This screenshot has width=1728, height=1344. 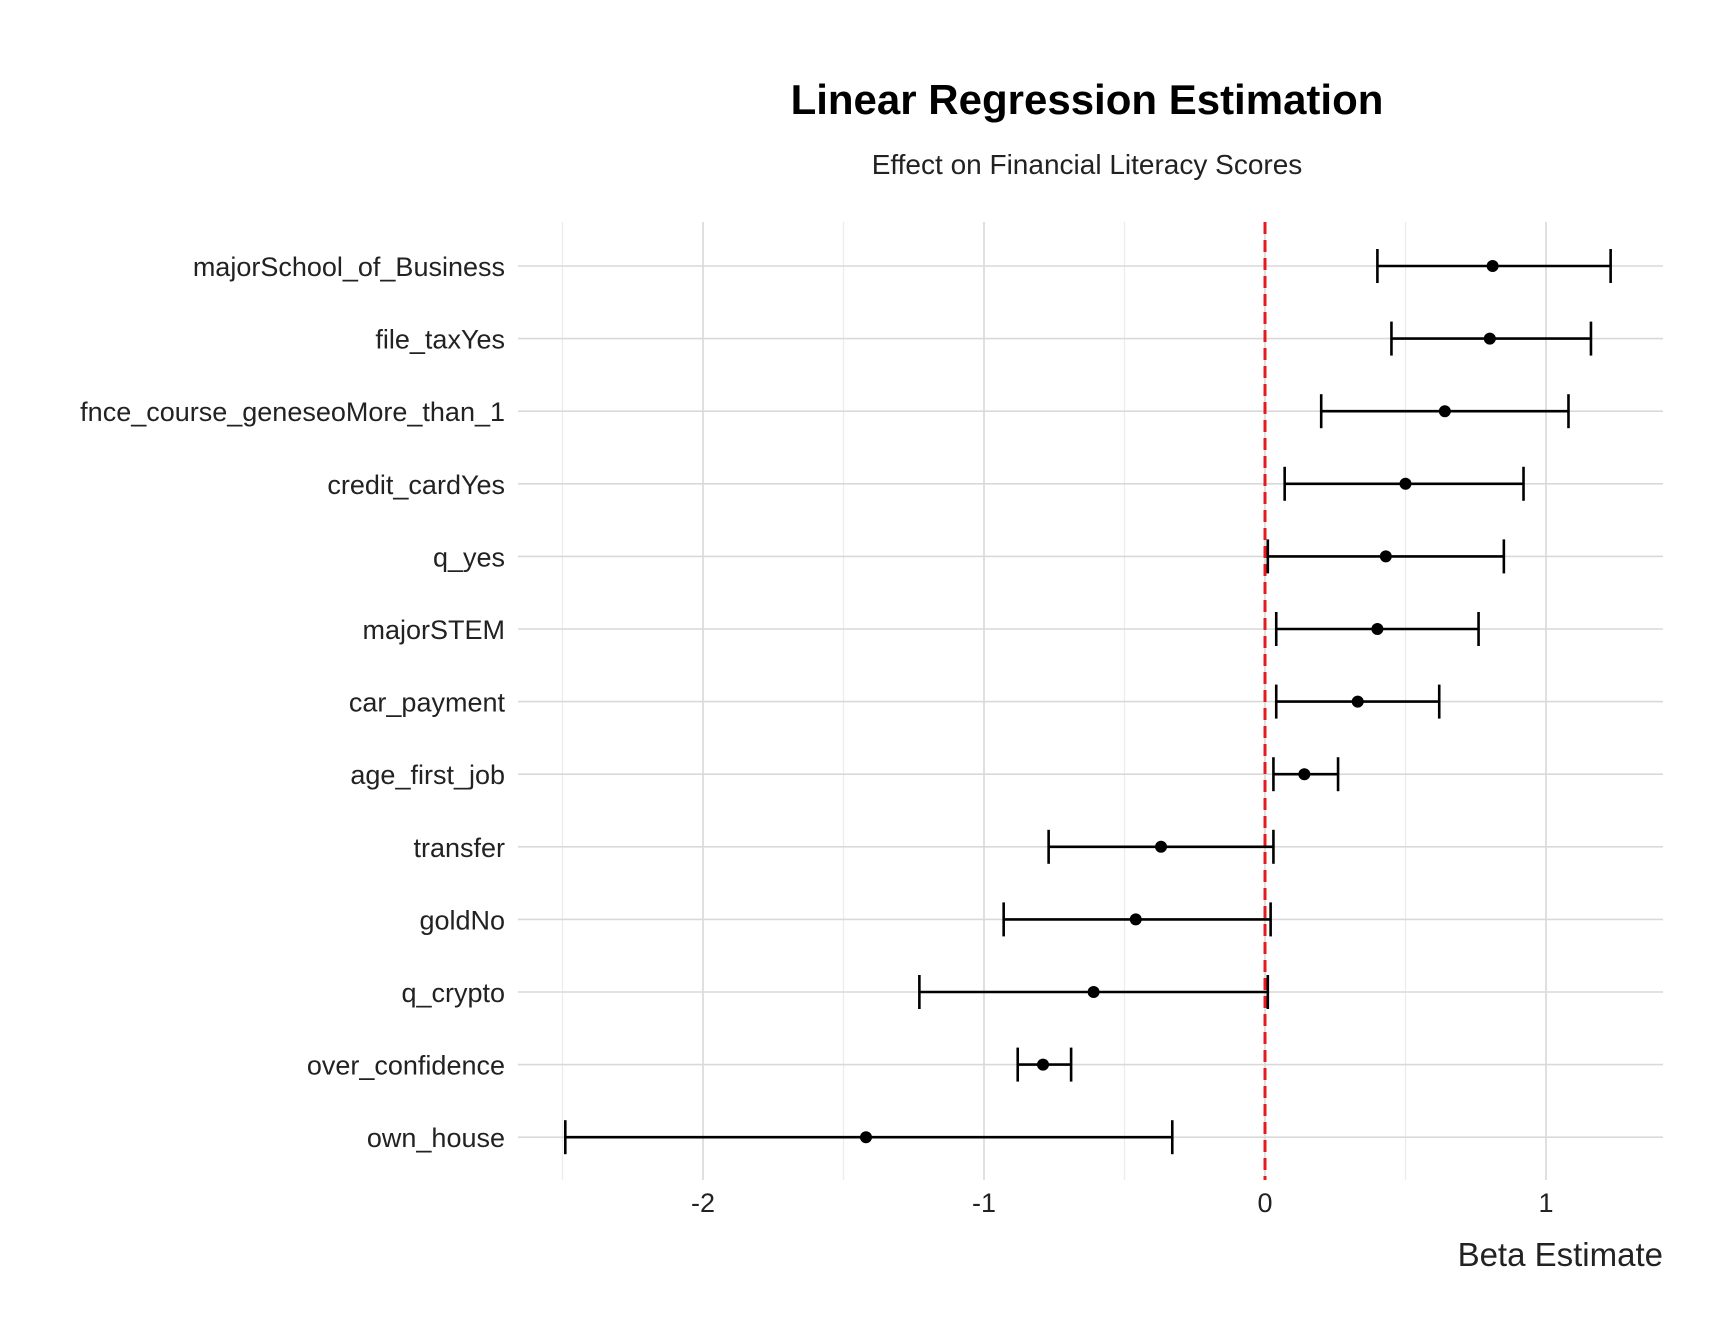 I want to click on coef-row-age_first_job, so click(x=1306, y=774).